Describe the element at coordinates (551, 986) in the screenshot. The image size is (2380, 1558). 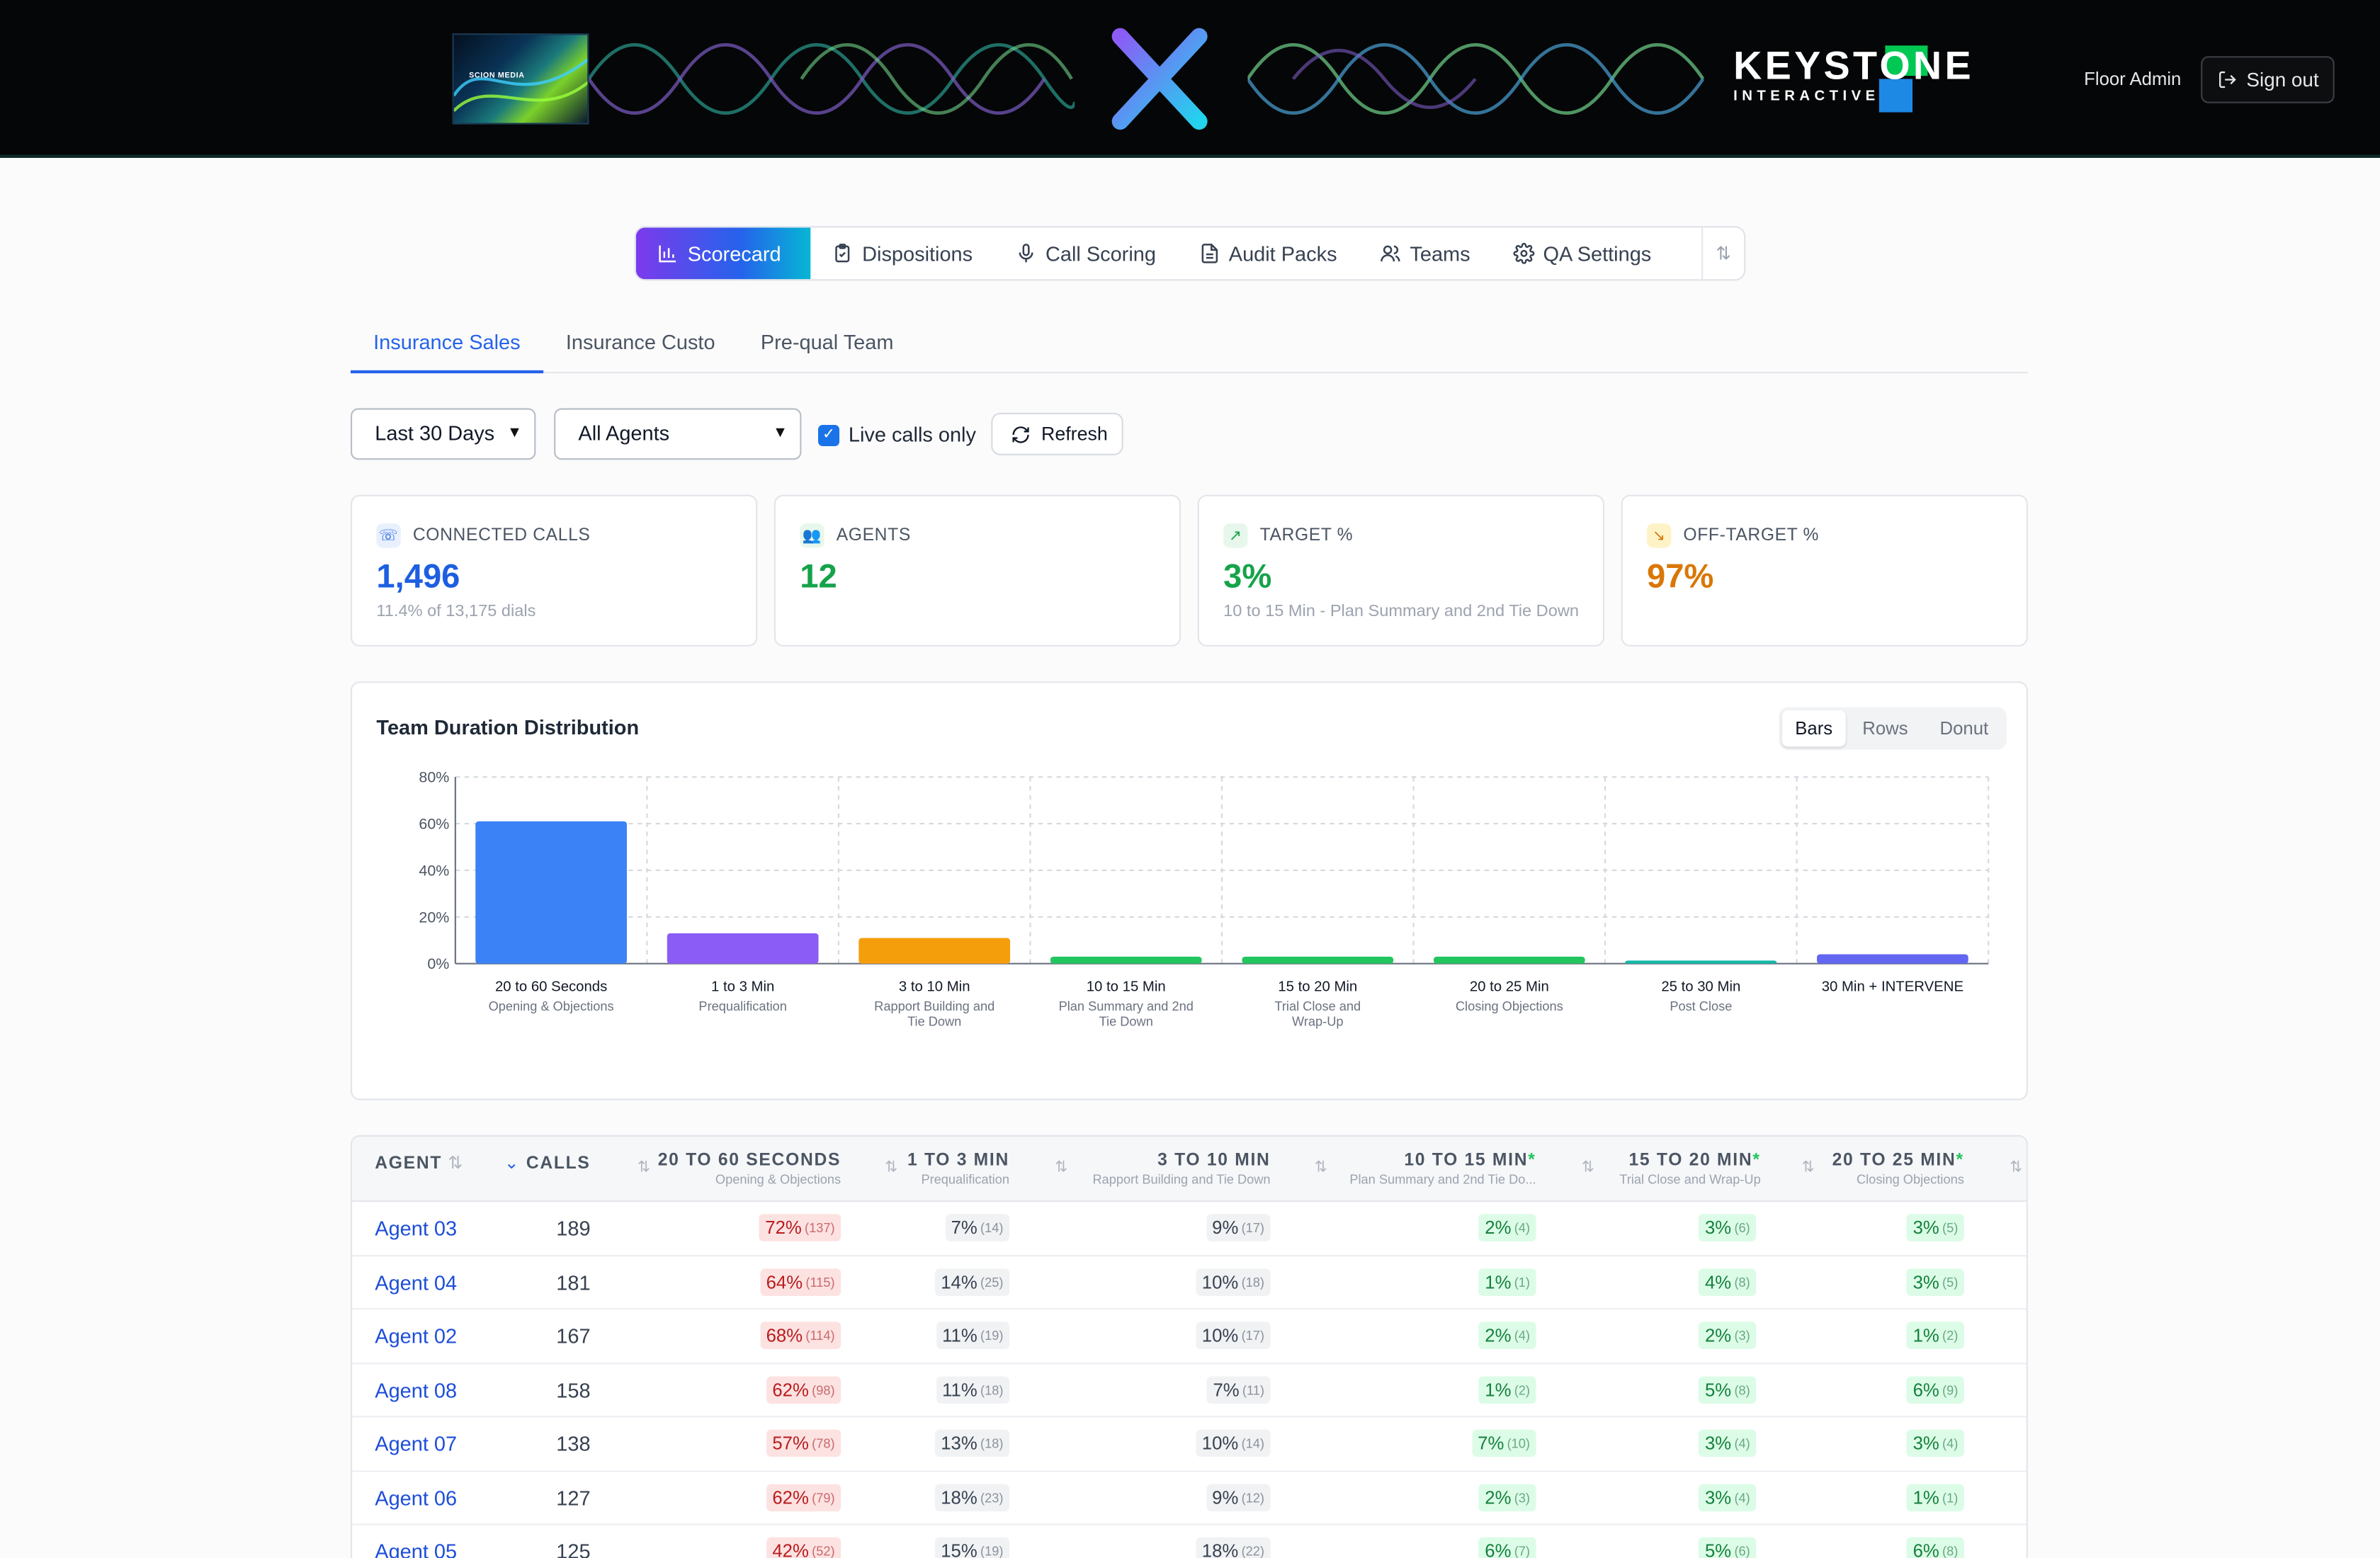
I see `x-tick-label: 20 to 60 Seconds` at that location.